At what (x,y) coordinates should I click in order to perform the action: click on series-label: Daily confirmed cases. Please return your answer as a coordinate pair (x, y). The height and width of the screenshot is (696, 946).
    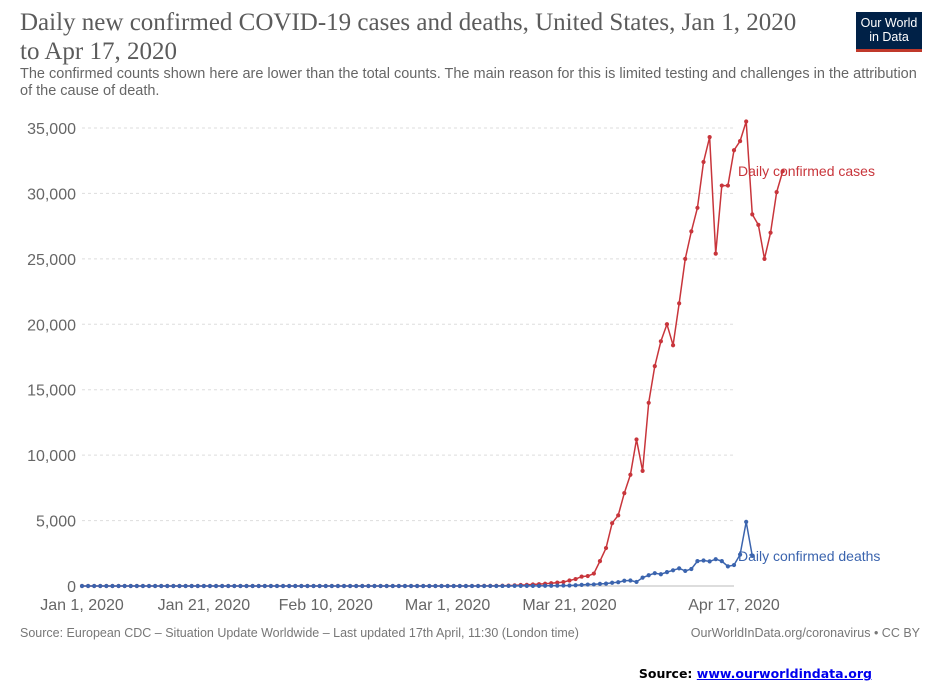
    Looking at the image, I should click on (806, 171).